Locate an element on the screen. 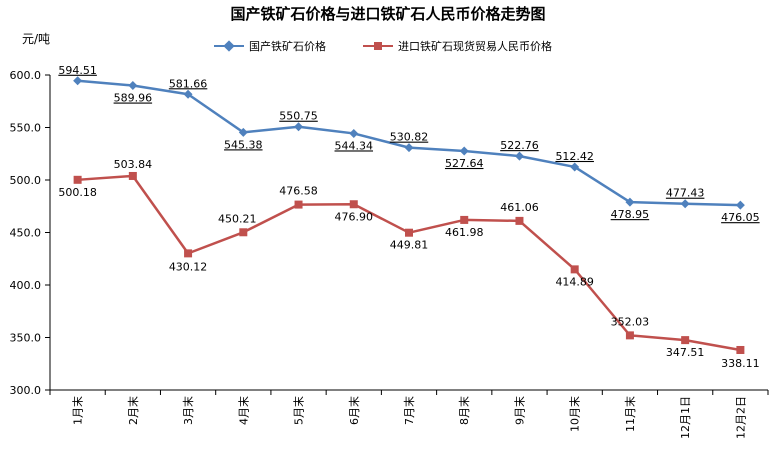  data-label: 352.03 is located at coordinates (630, 321).